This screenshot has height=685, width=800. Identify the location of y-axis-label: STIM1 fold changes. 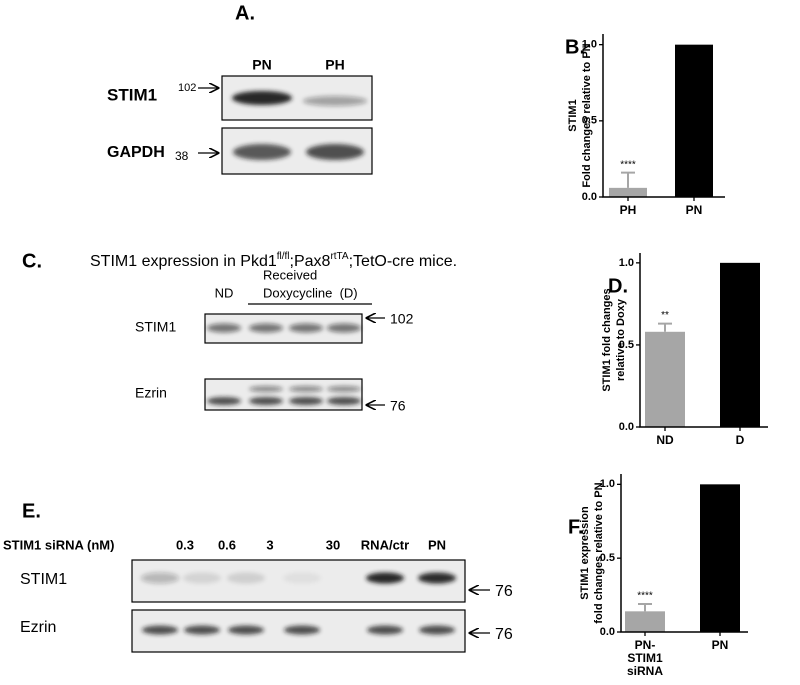
(607, 339).